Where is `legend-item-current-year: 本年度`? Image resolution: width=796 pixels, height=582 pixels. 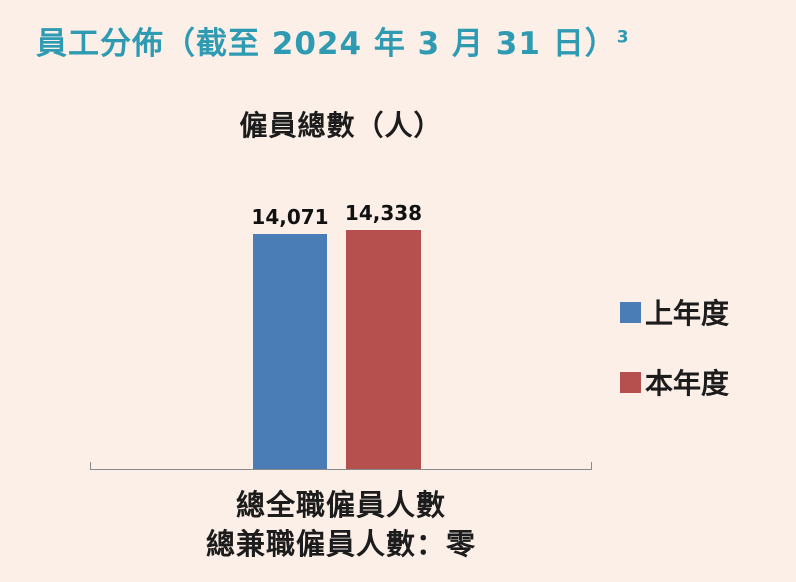 legend-item-current-year: 本年度 is located at coordinates (674, 382).